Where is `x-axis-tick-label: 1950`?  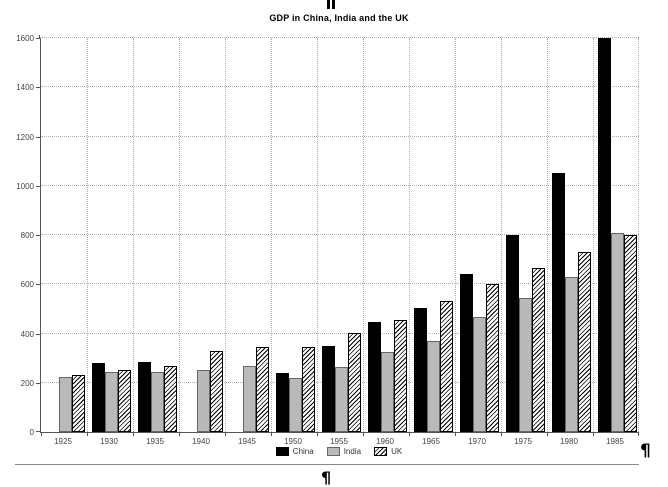 x-axis-tick-label: 1950 is located at coordinates (293, 441).